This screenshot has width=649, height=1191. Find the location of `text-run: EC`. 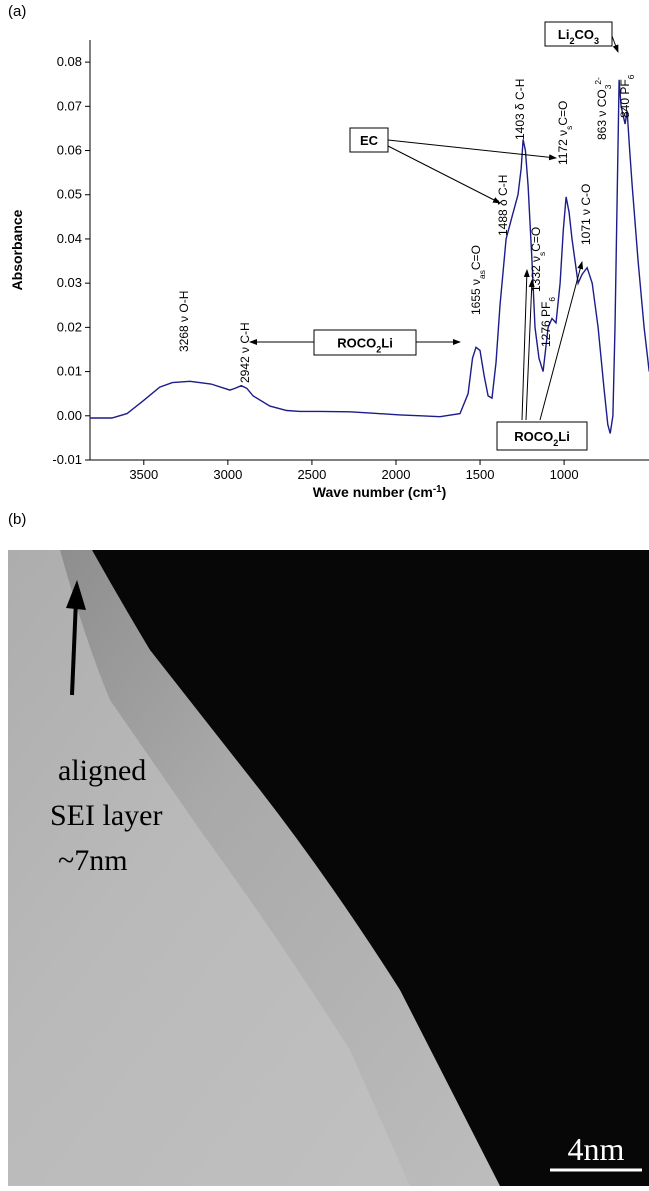

text-run: EC is located at coordinates (369, 140).